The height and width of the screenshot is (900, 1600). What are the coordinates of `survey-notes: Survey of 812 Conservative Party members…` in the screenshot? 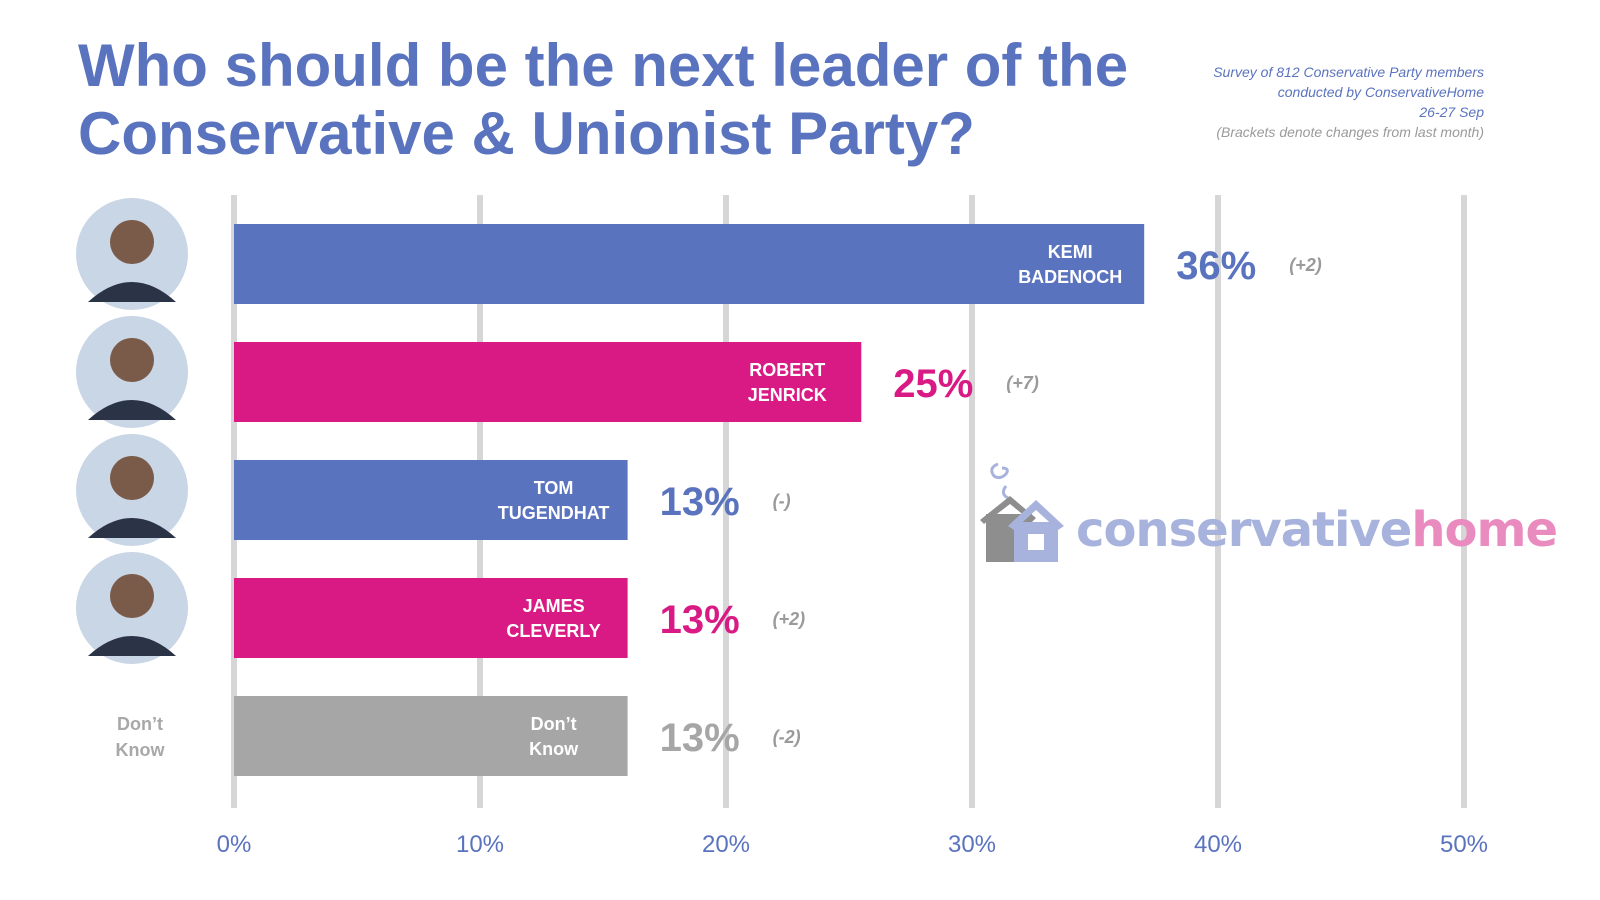 It's located at (1348, 102).